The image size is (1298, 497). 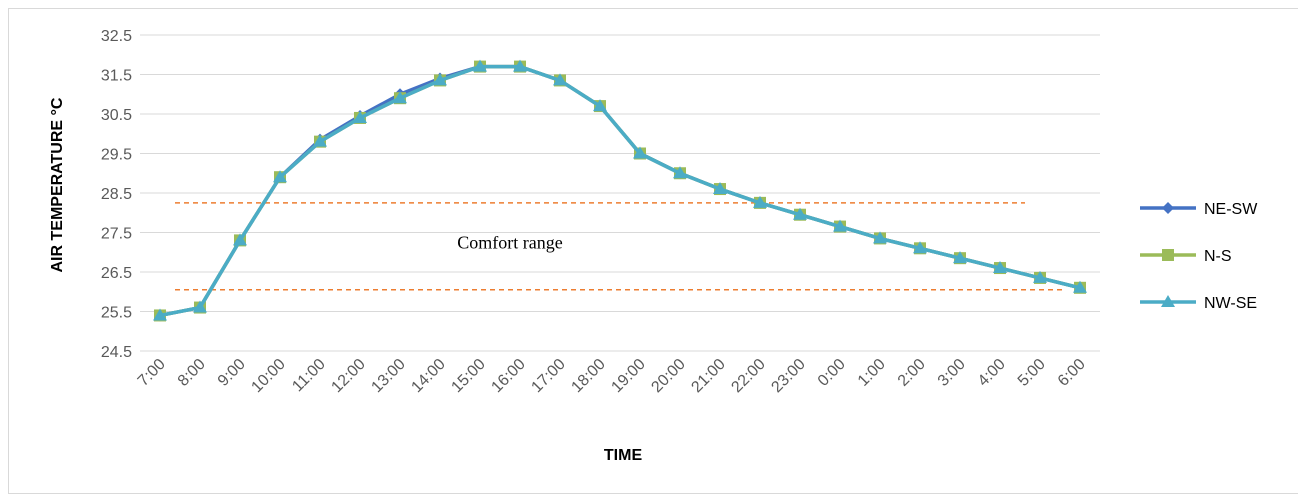 What do you see at coordinates (1198, 303) in the screenshot?
I see `legend-item-nw-se: NW-SE` at bounding box center [1198, 303].